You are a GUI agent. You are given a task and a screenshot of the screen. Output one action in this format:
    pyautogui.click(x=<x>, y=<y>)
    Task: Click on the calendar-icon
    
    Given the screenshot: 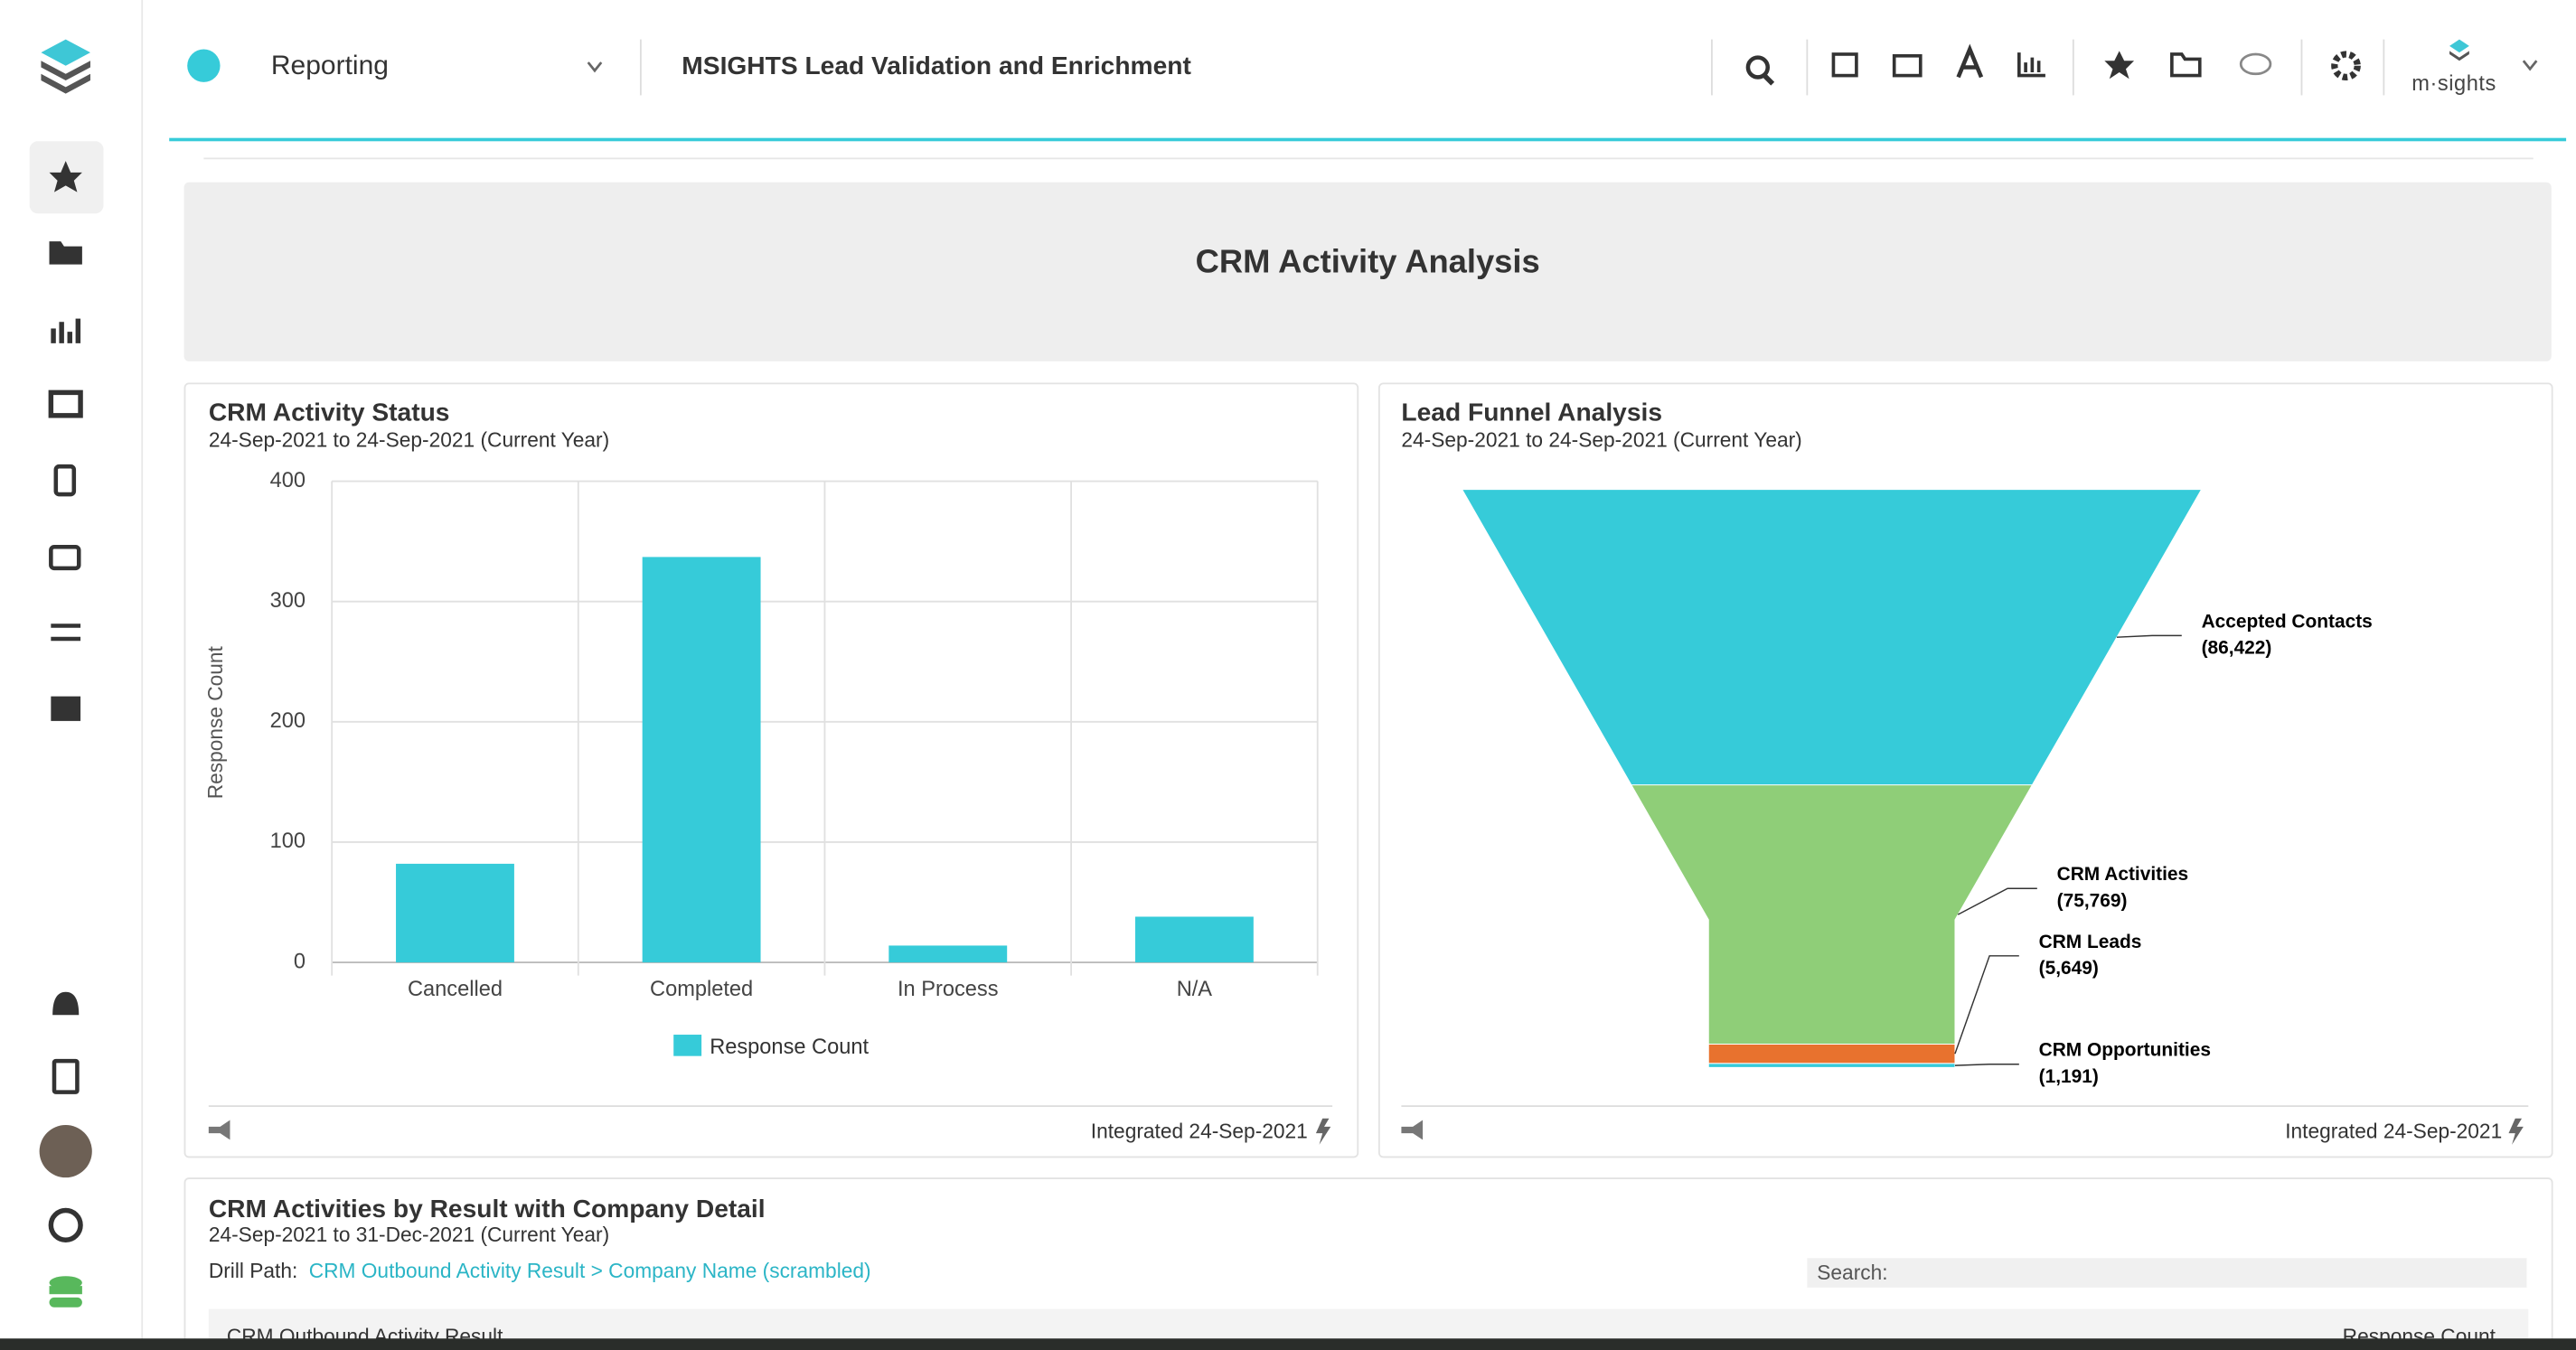 What is the action you would take?
    pyautogui.click(x=1844, y=65)
    